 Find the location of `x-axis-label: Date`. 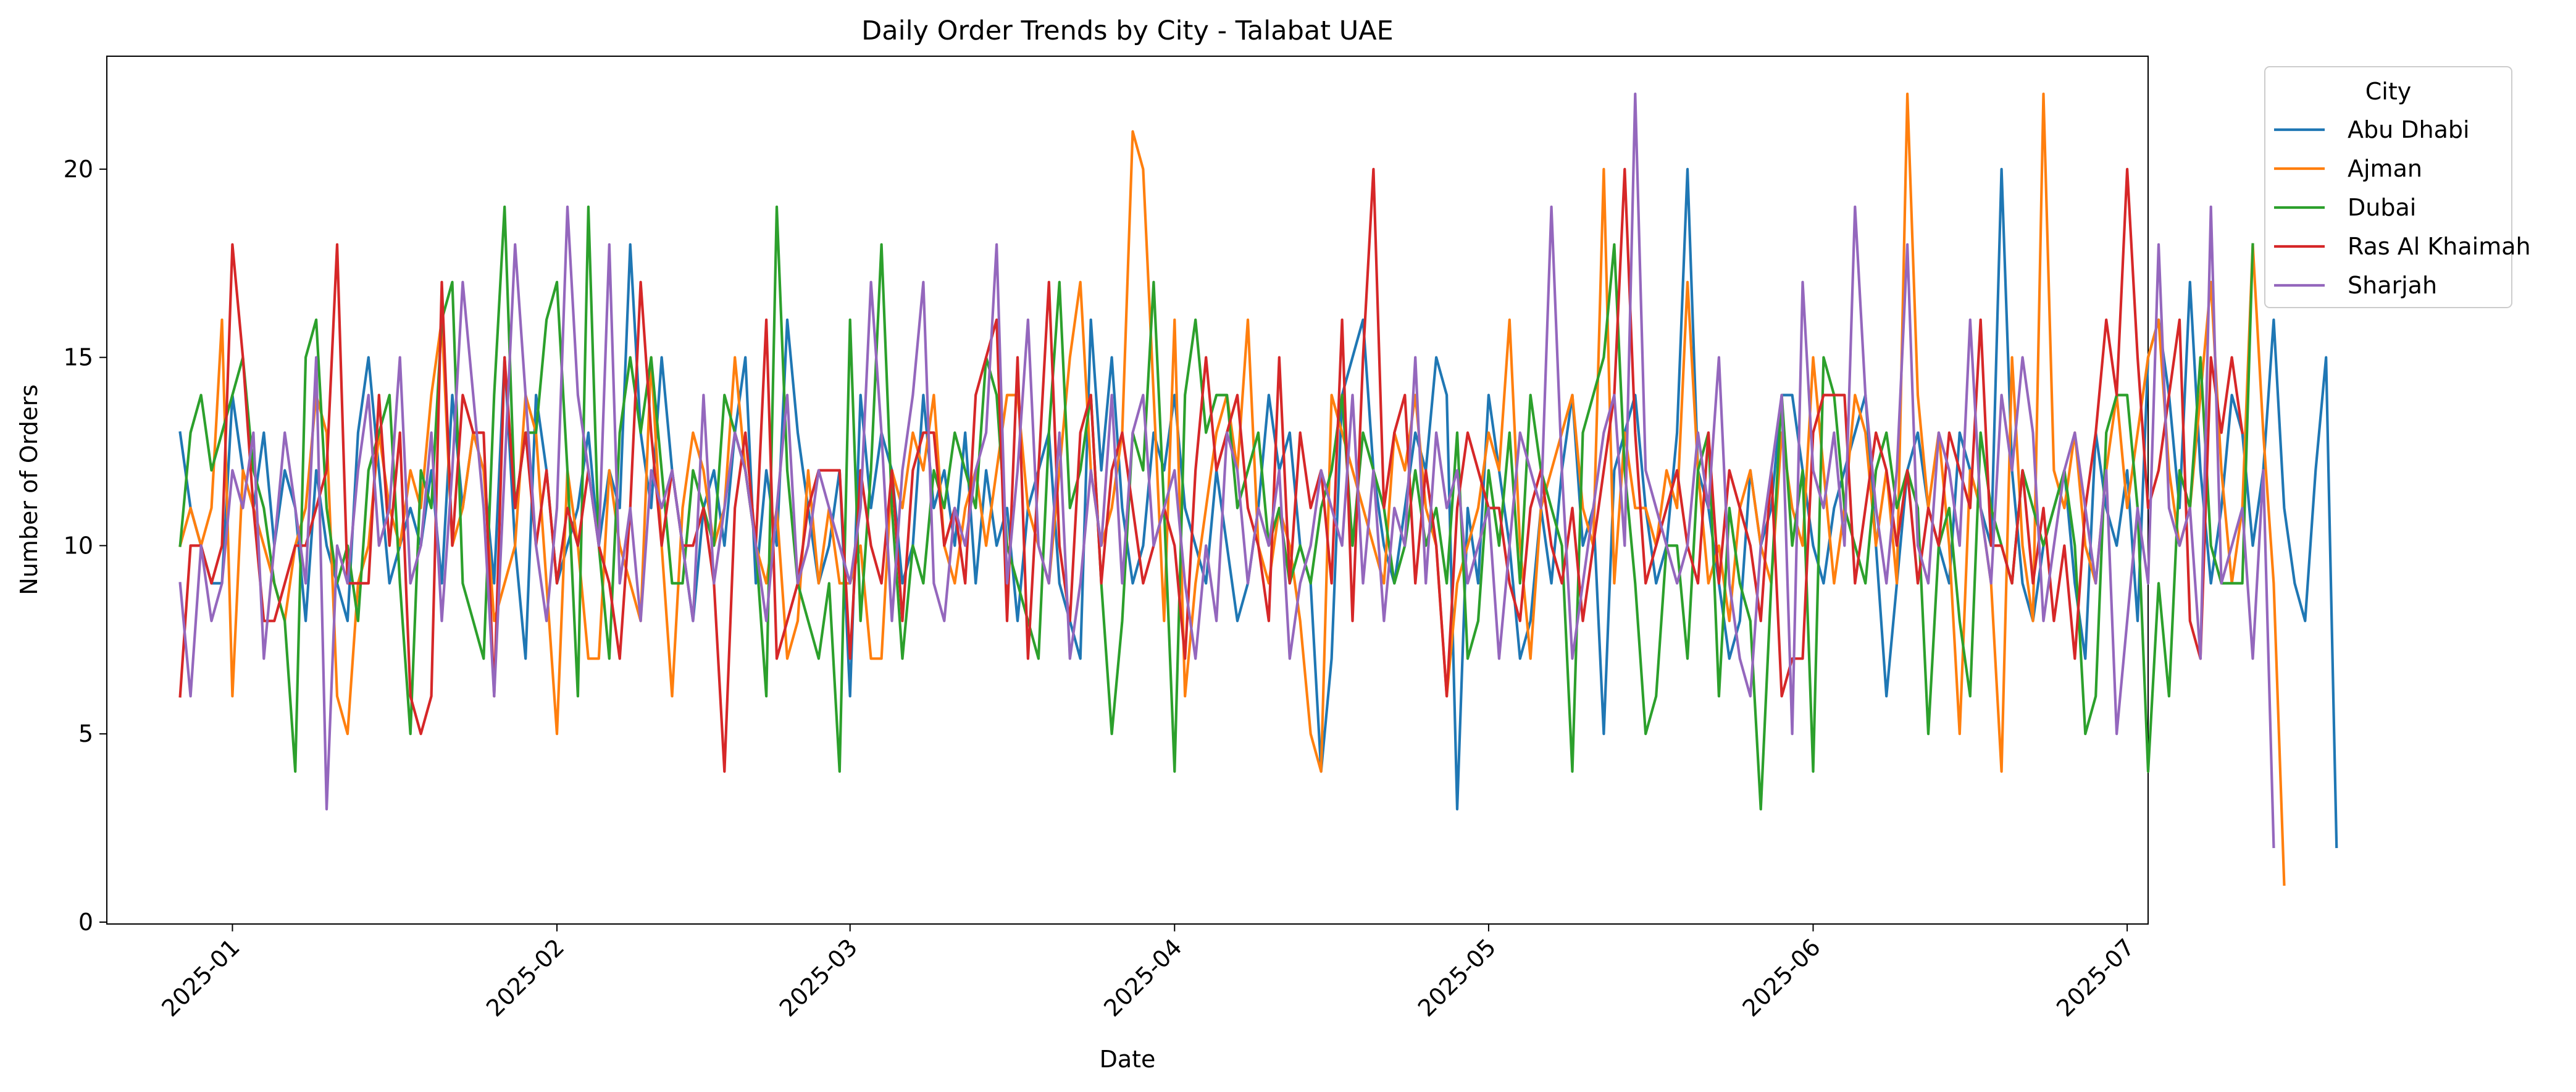

x-axis-label: Date is located at coordinates (1128, 1059).